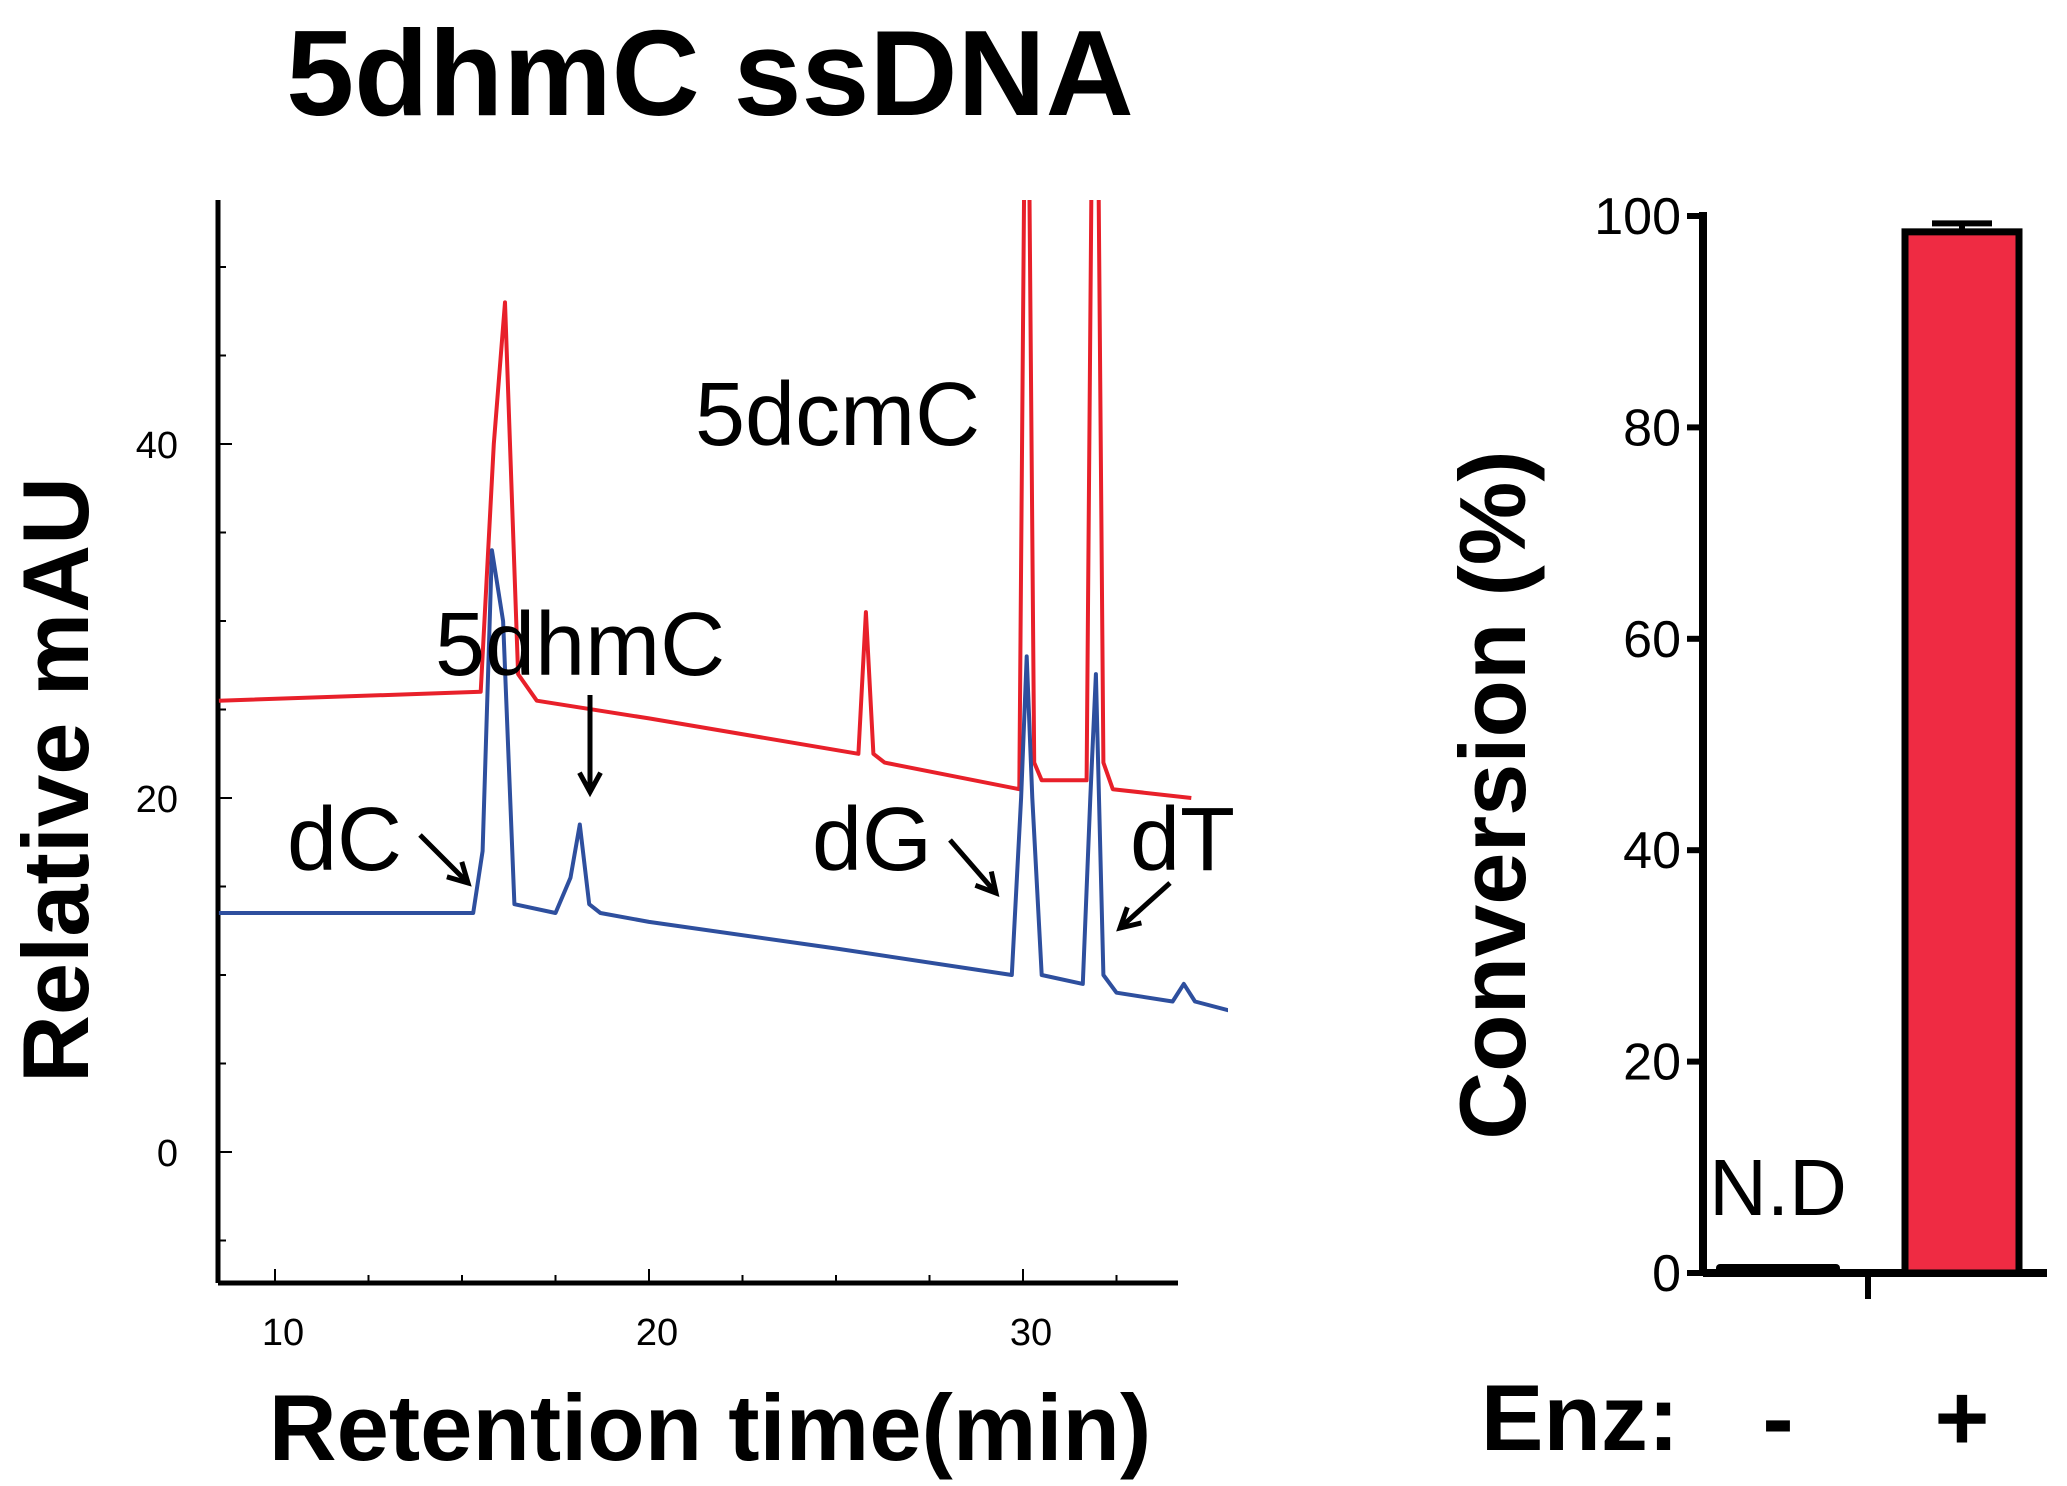 This screenshot has height=1486, width=2067. I want to click on dC-arrow-head, so click(459, 874).